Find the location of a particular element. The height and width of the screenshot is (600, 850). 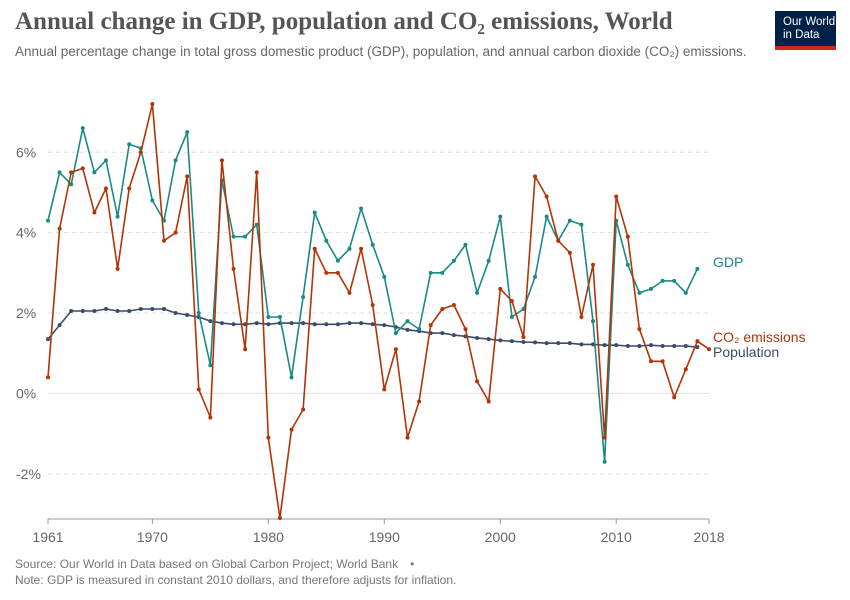

y-tick-label: 4% is located at coordinates (26, 233).